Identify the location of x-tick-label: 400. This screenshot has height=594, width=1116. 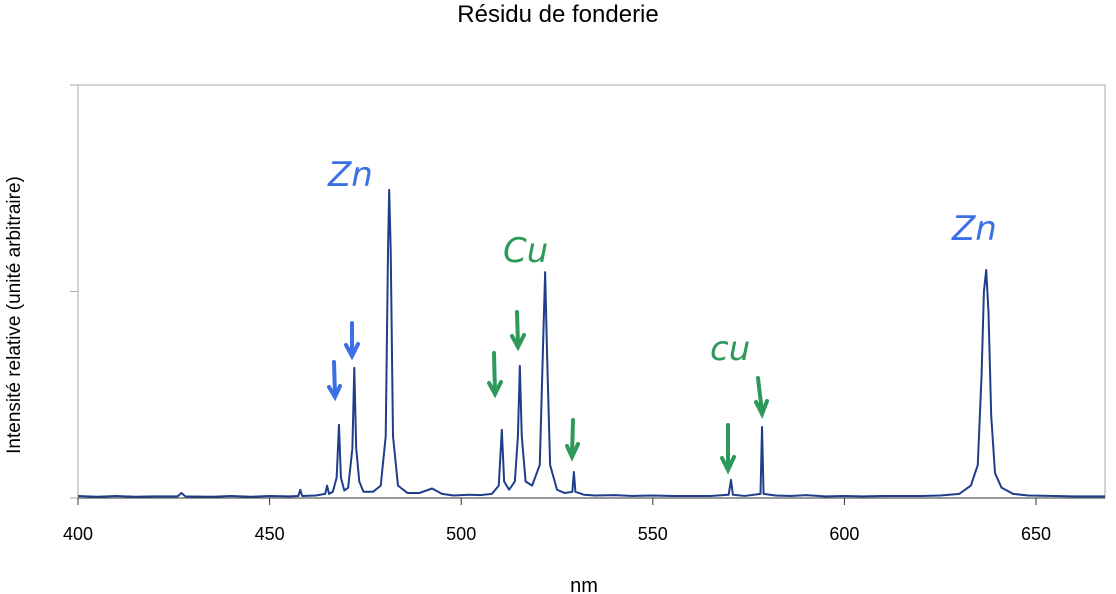
(78, 534).